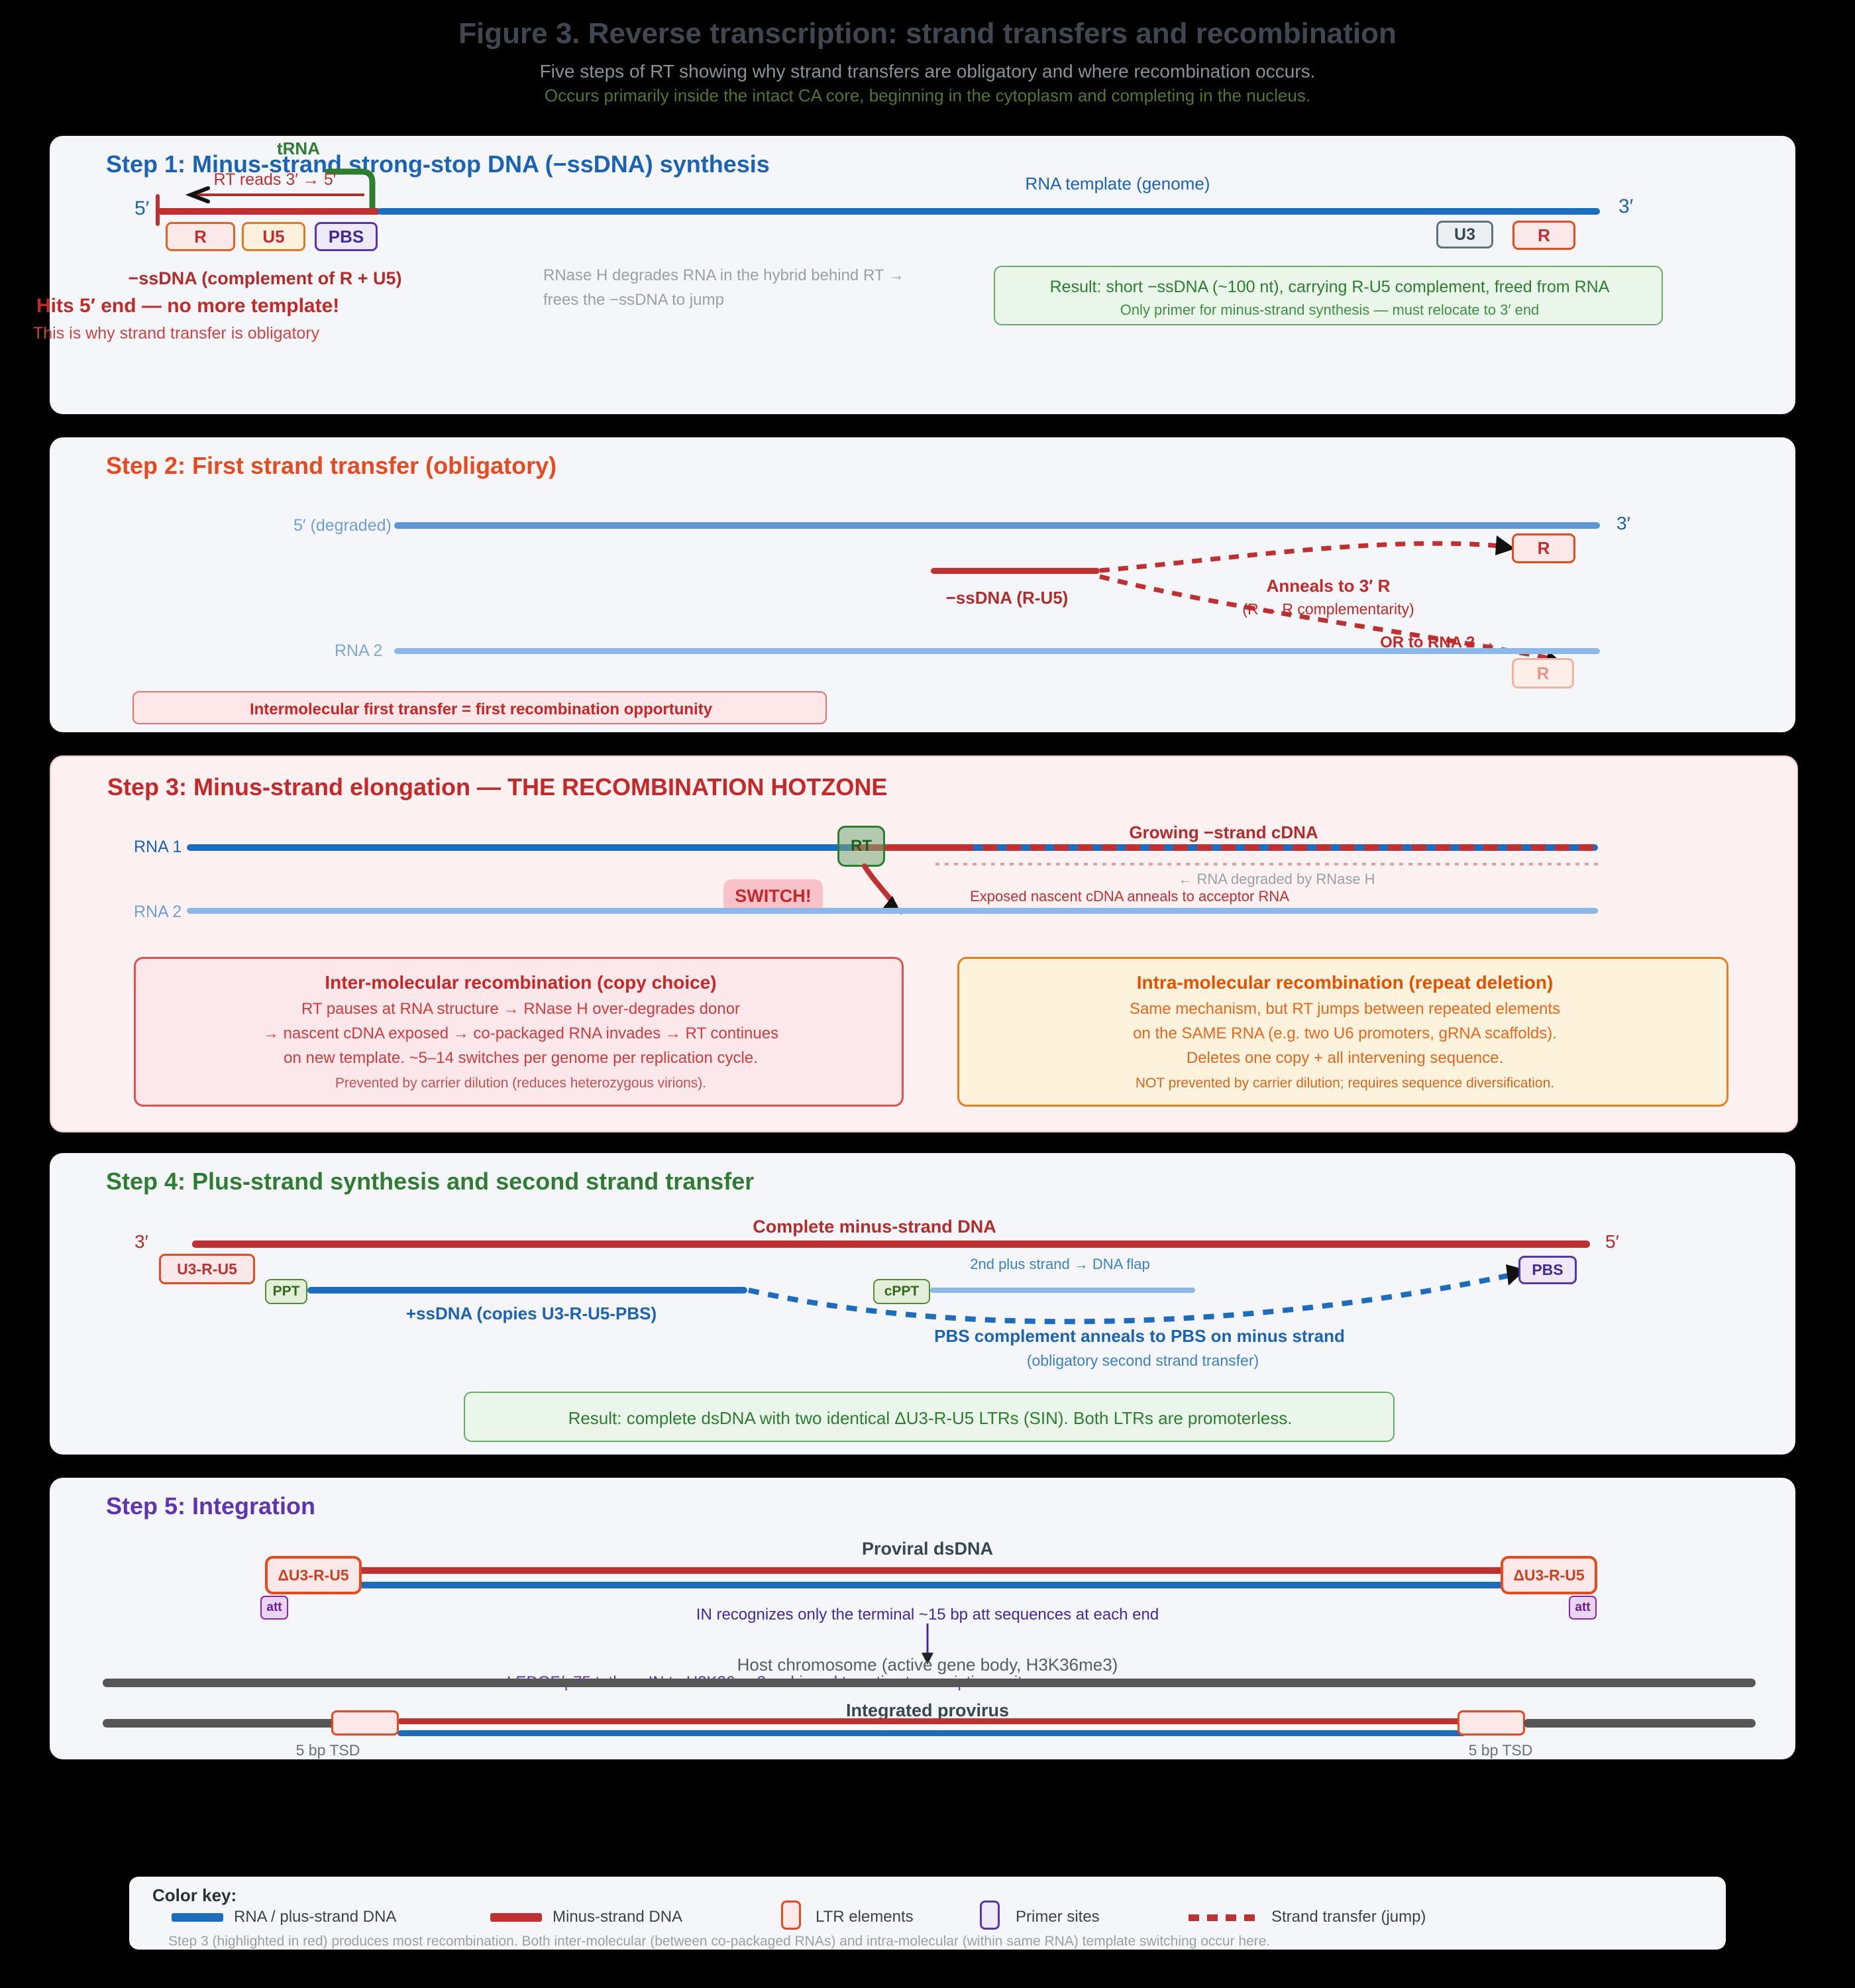 The height and width of the screenshot is (1988, 1855). Describe the element at coordinates (1328, 609) in the screenshot. I see `complementarity-label: (R ↔ R complementarity)` at that location.